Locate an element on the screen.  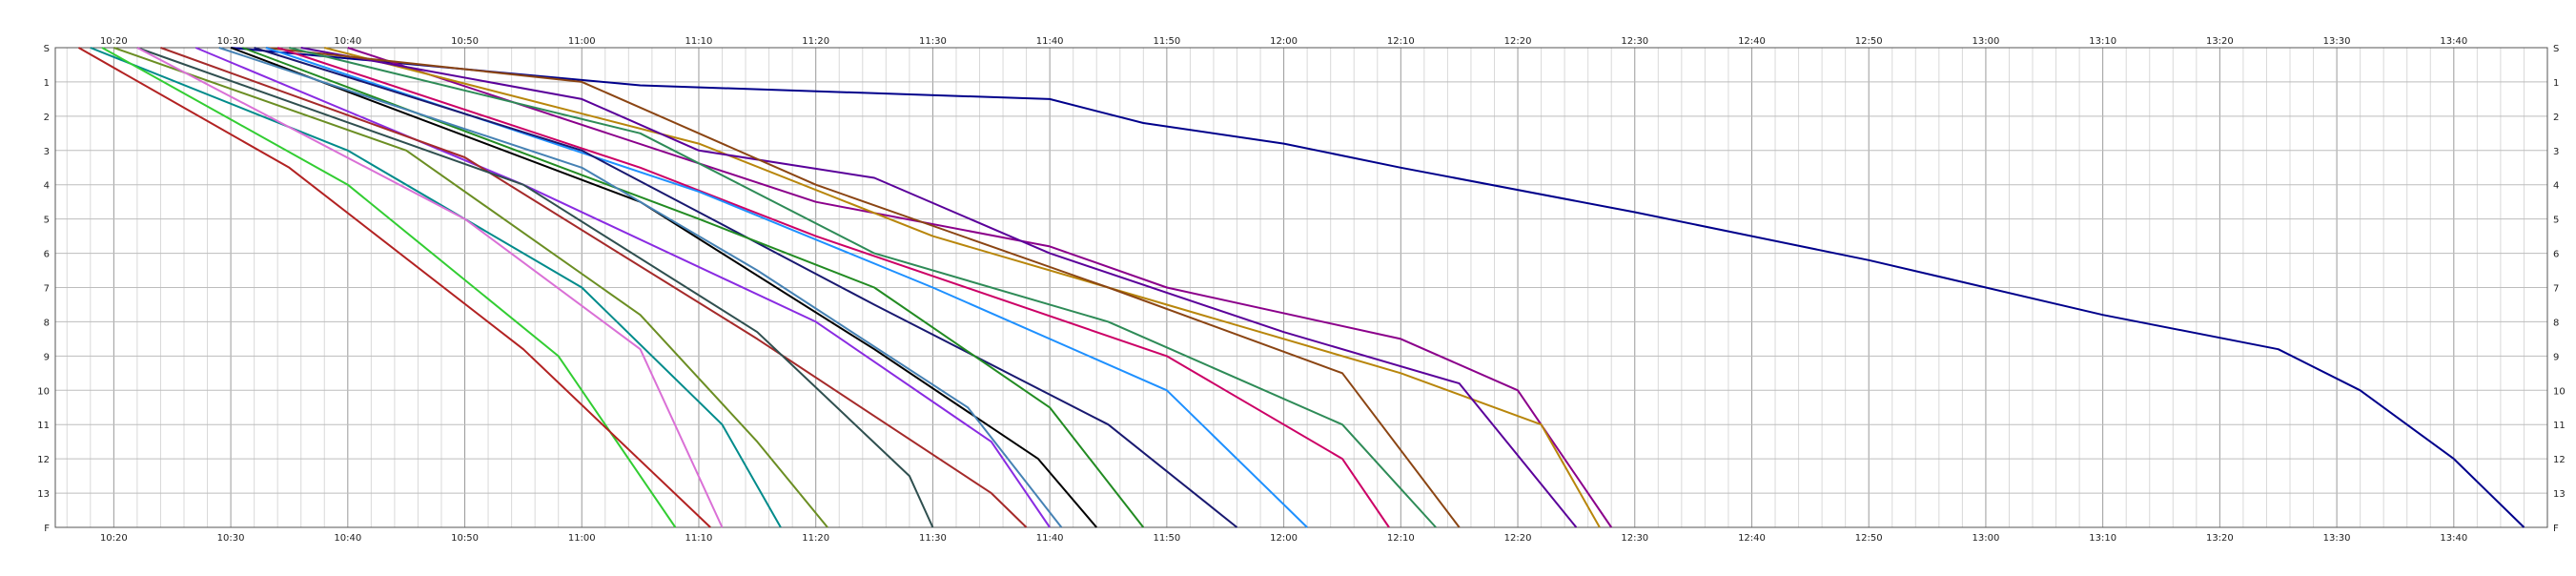
x-tick-label-top: 13:00 is located at coordinates (1987, 41).